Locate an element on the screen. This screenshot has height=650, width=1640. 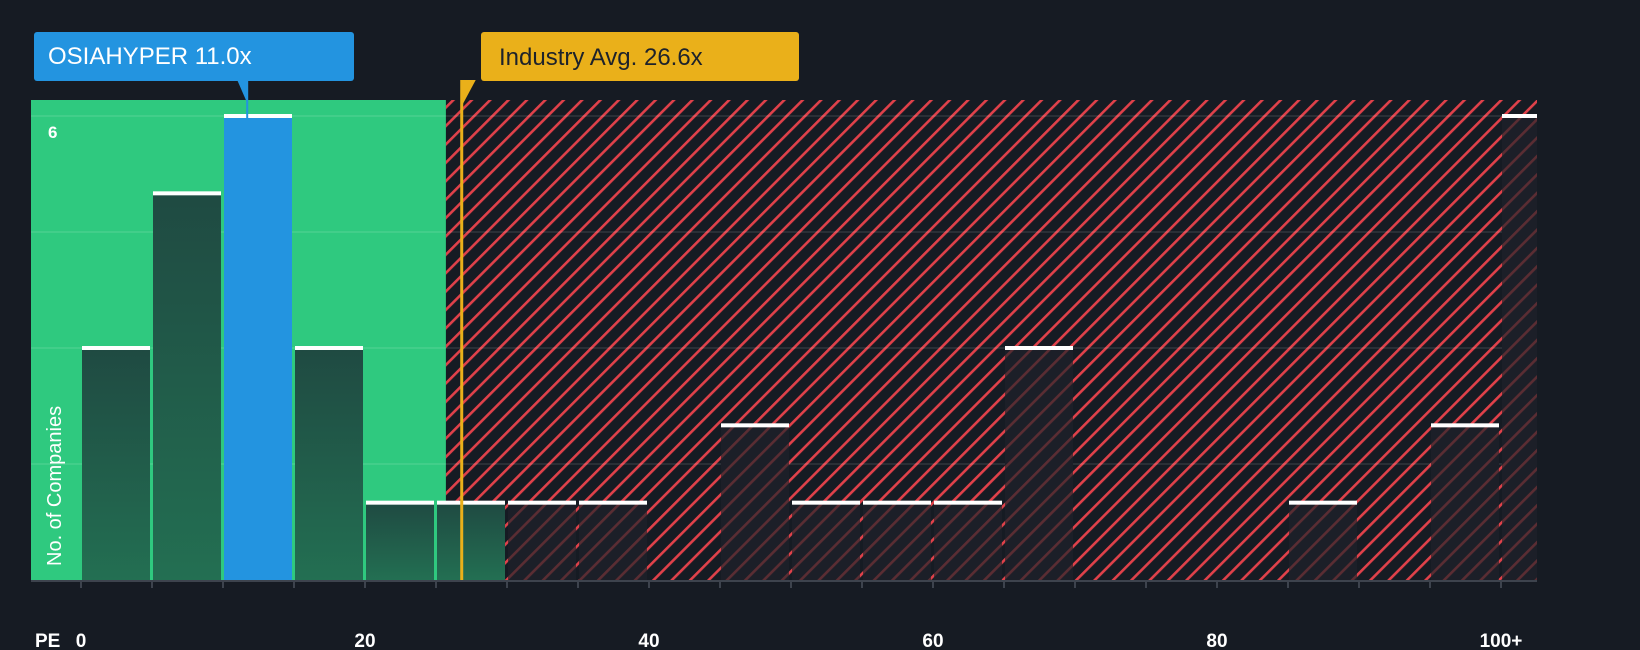
company-pe-label: OSIAHYPER 11.0x is located at coordinates (150, 56).